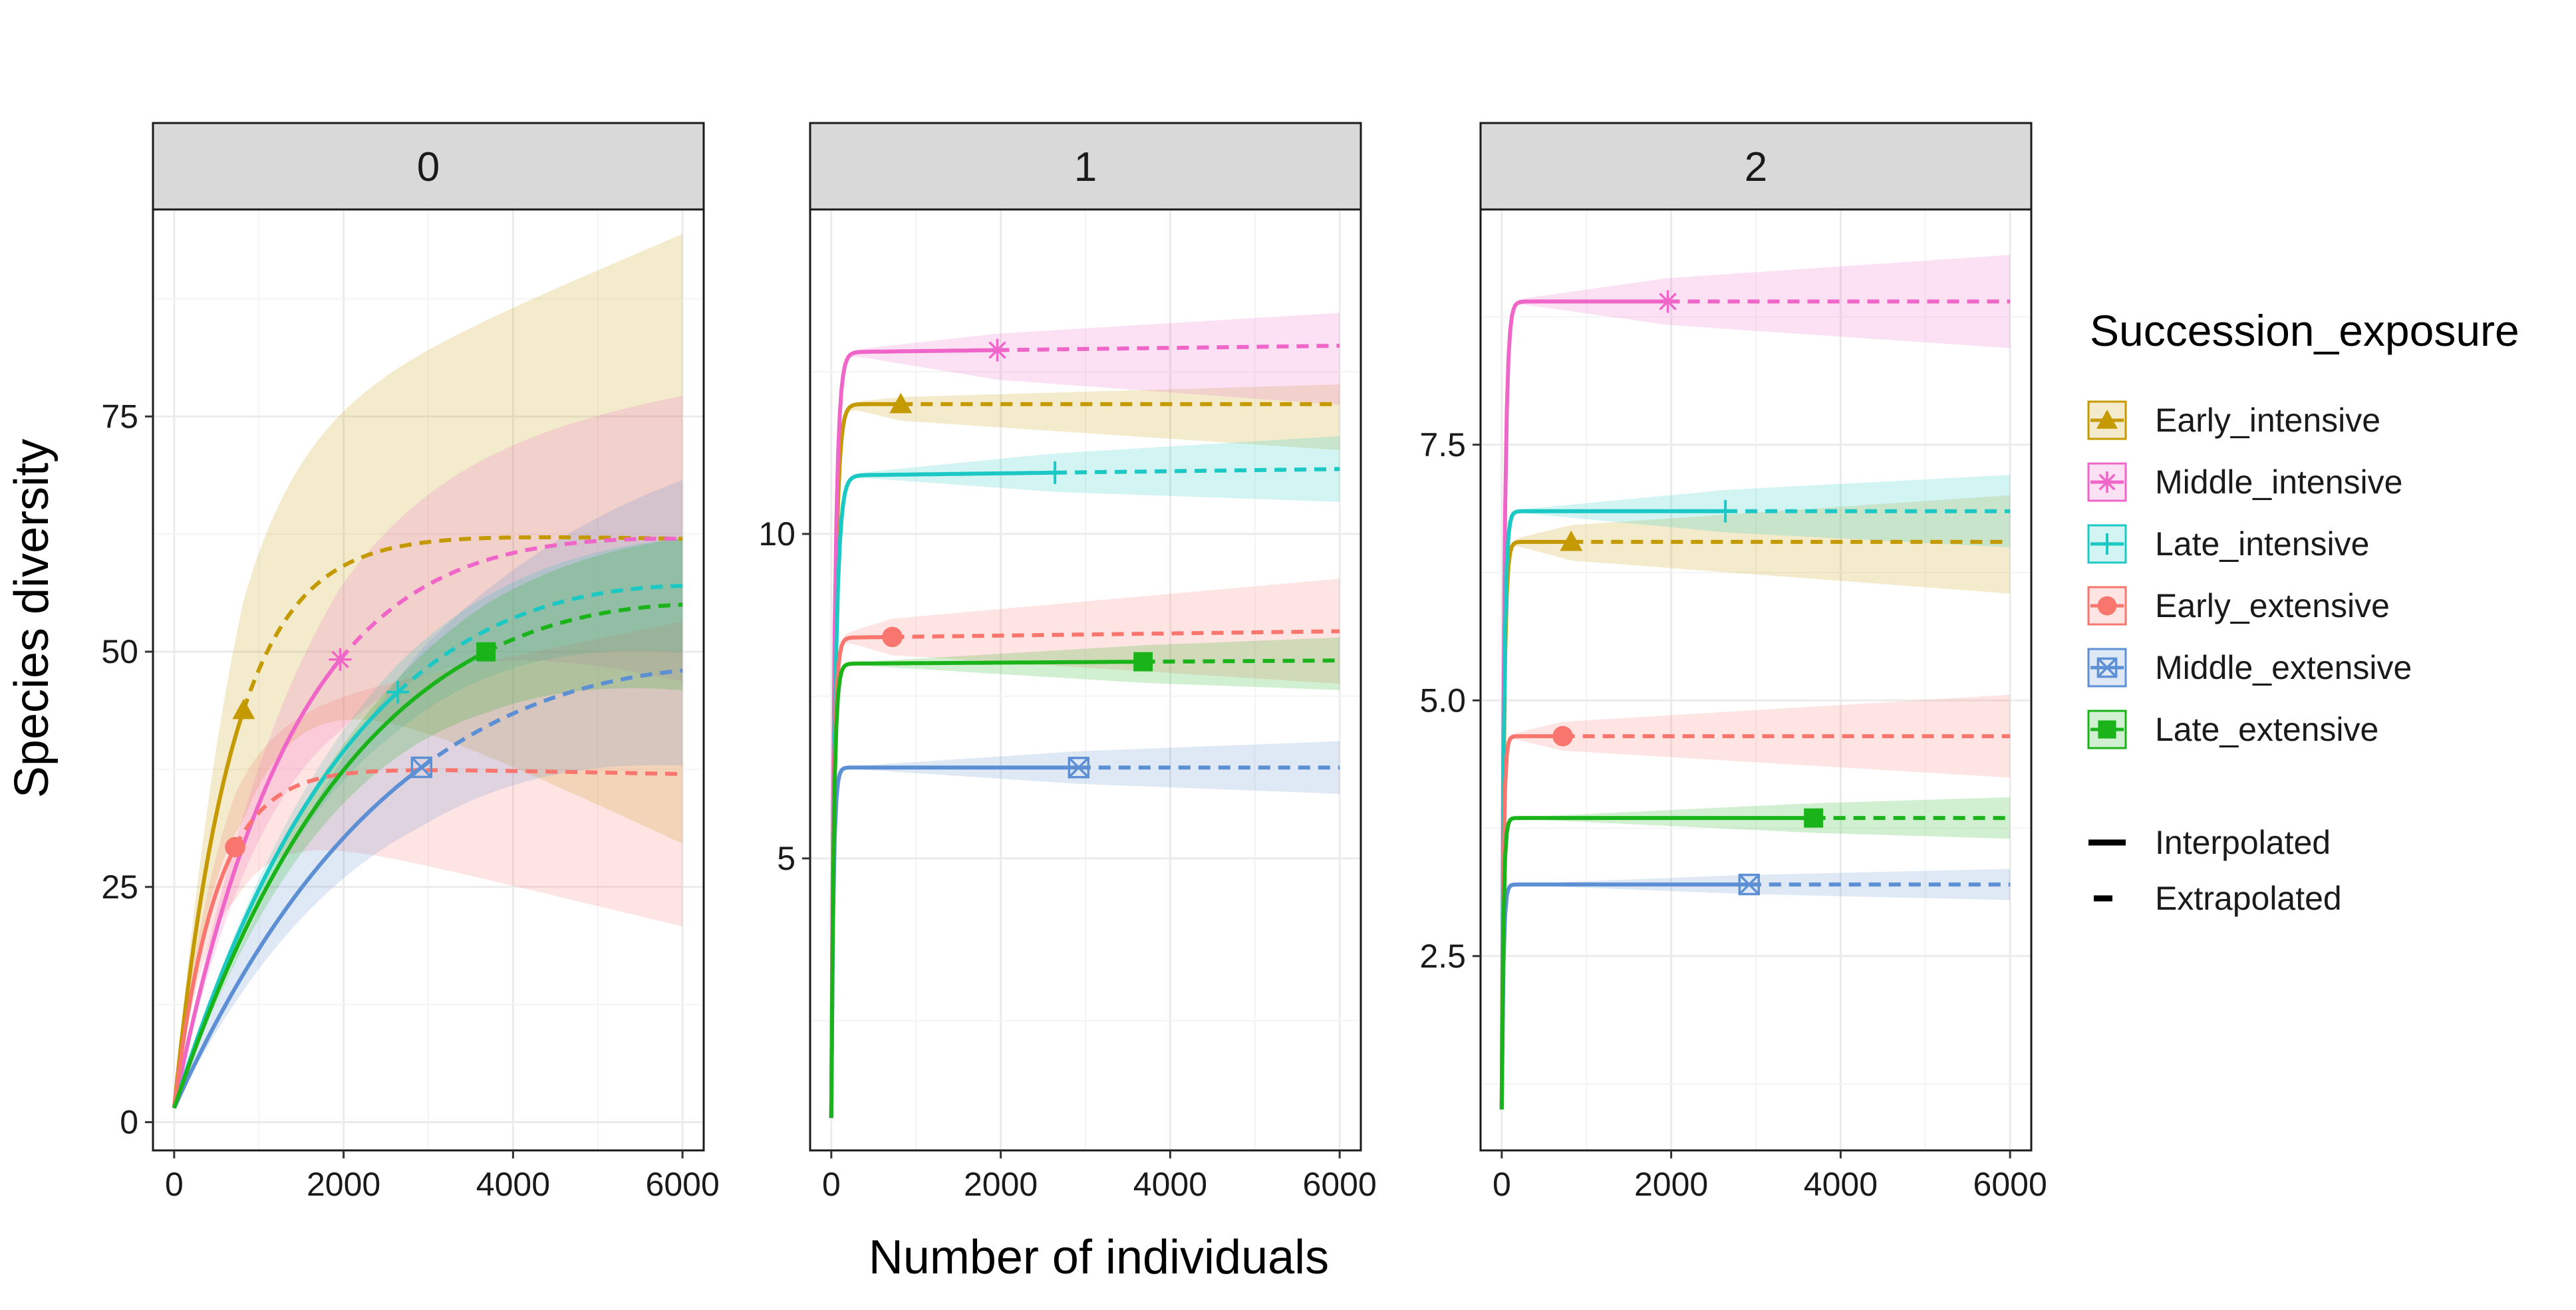  I want to click on legend-item-Middle_intensive: Middle_intensive, so click(2244, 482).